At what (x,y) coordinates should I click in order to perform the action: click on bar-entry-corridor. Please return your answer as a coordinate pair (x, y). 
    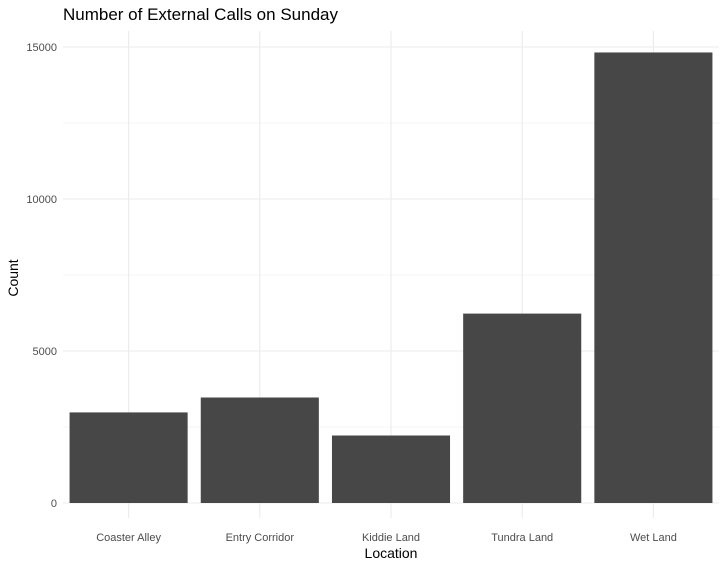
    Looking at the image, I should click on (259, 450).